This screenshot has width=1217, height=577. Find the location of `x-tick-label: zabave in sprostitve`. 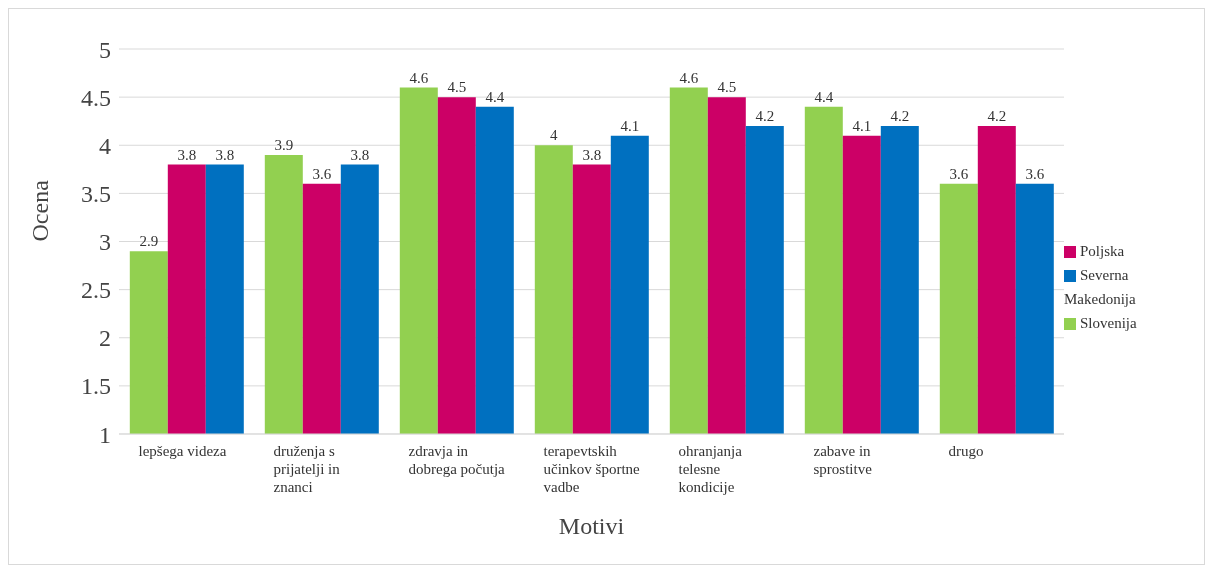

x-tick-label: zabave in sprostitve is located at coordinates (843, 460).